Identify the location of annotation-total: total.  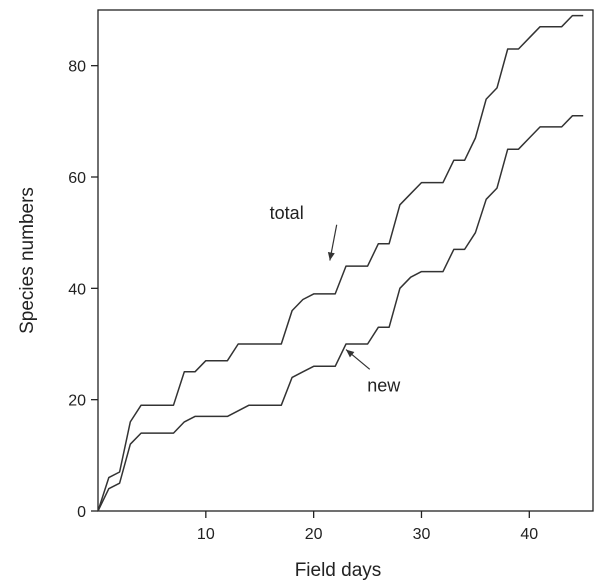
(287, 213).